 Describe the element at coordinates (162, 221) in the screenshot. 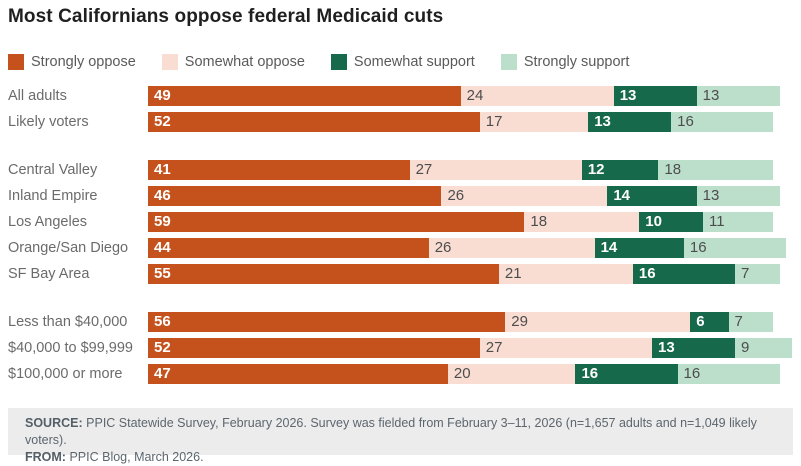

I see `segment-value: 59` at that location.